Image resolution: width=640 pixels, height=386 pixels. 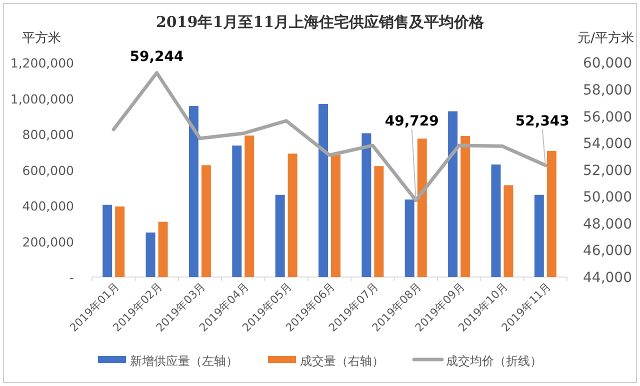 What do you see at coordinates (42, 98) in the screenshot?
I see `y-tick-label: 1,000,000` at bounding box center [42, 98].